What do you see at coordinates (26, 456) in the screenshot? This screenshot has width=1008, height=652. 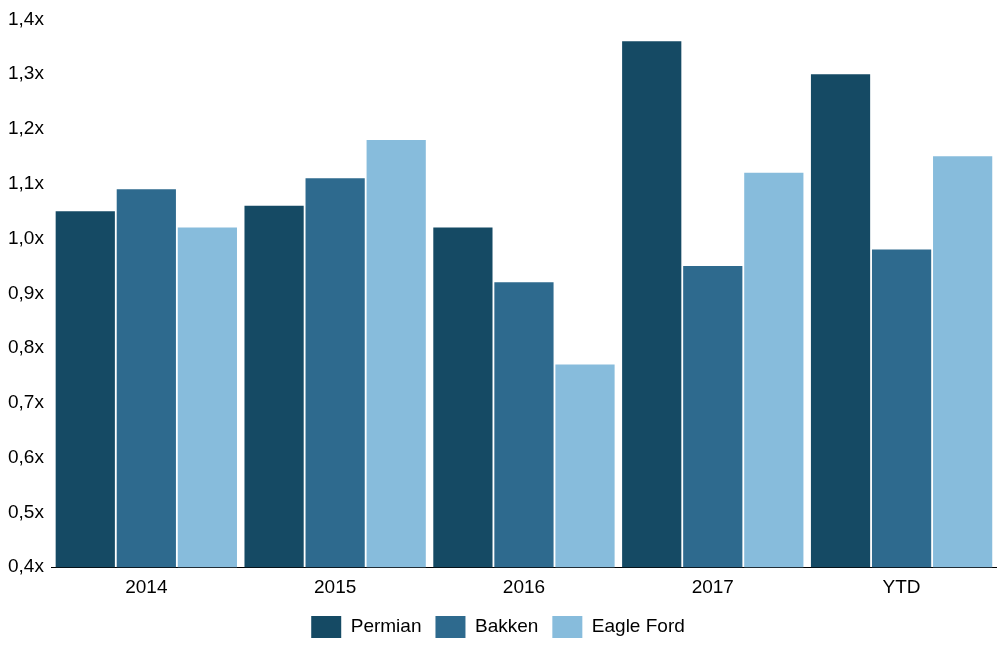 I see `y-tick-label: 0,6x` at bounding box center [26, 456].